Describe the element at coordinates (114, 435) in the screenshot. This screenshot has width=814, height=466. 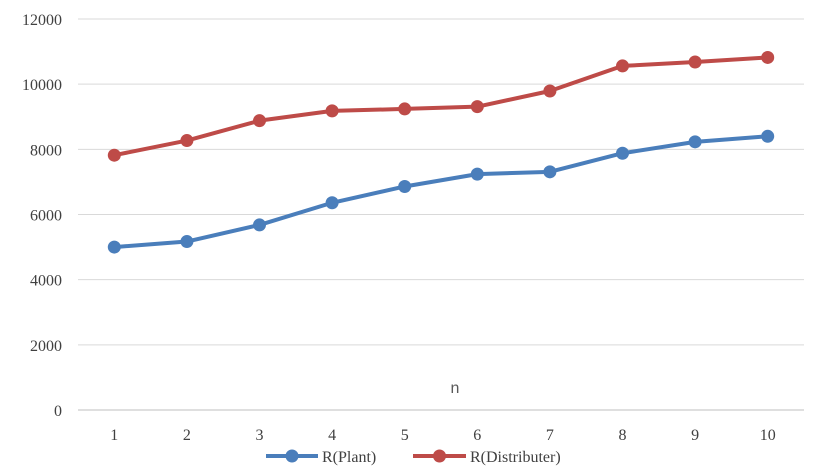
I see `x-tick-label: 1` at that location.